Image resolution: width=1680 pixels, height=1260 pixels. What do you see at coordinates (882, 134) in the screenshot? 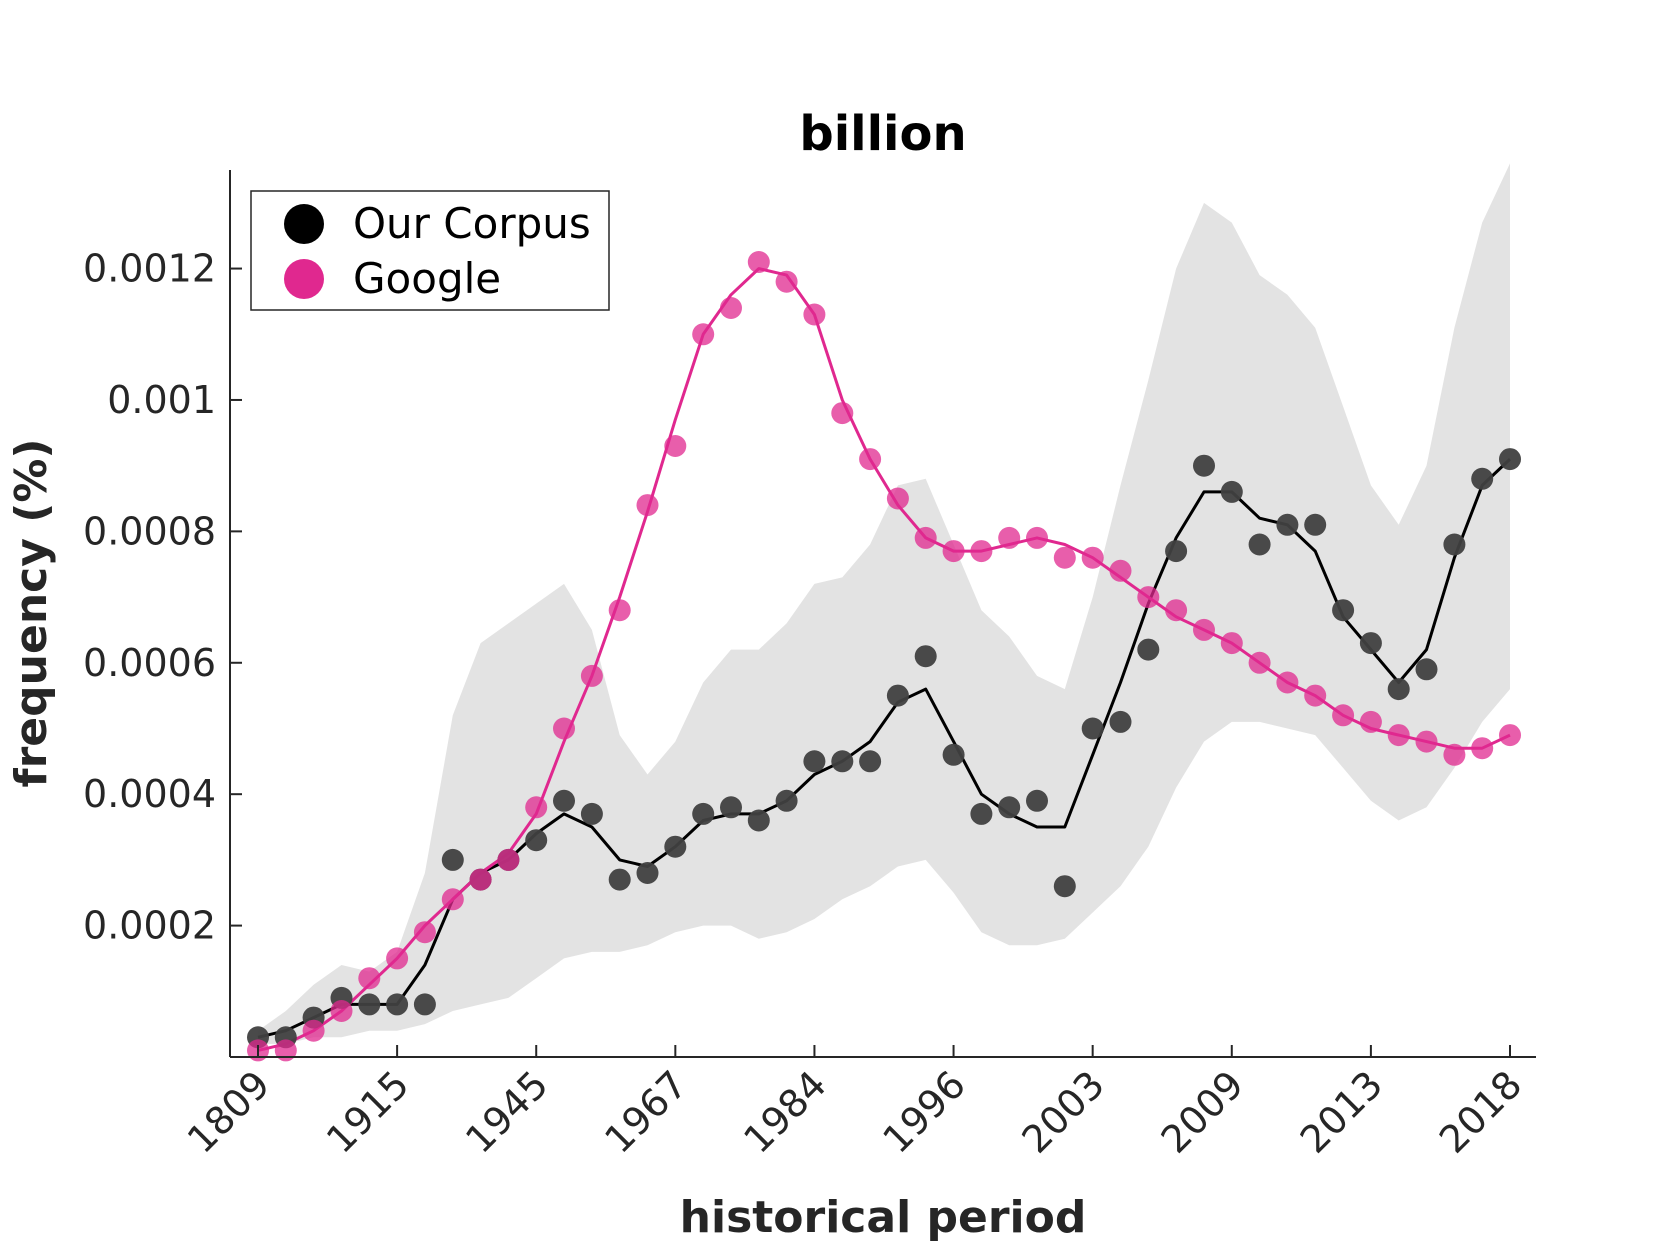
I see `chart-title: billion` at bounding box center [882, 134].